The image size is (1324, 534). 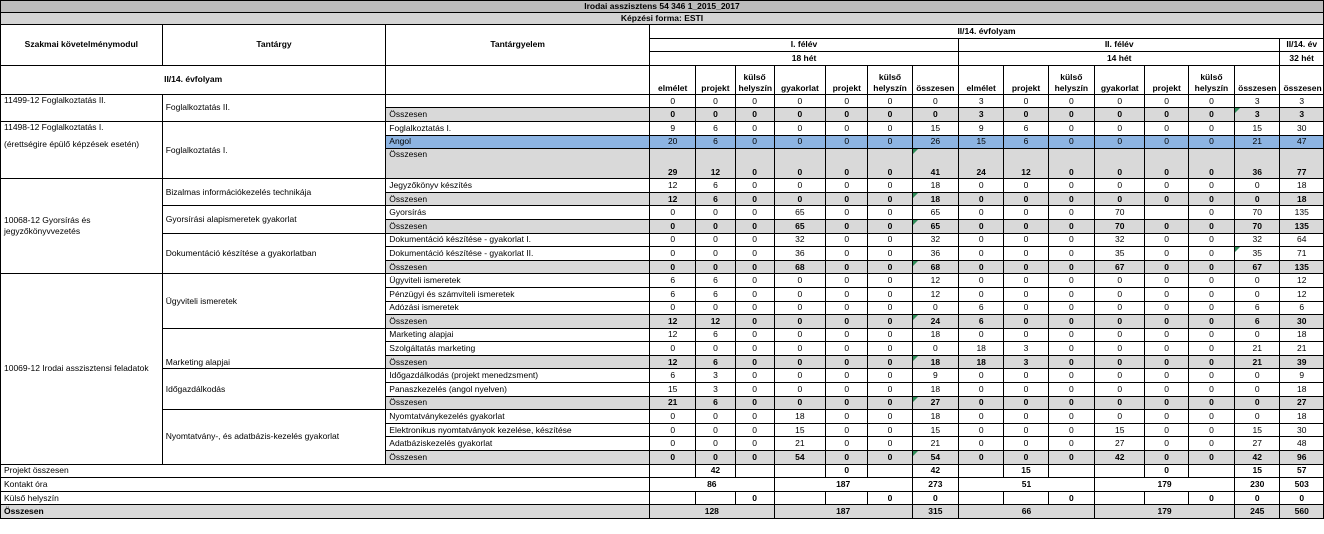 I want to click on value-cell: 71, so click(x=1301, y=253).